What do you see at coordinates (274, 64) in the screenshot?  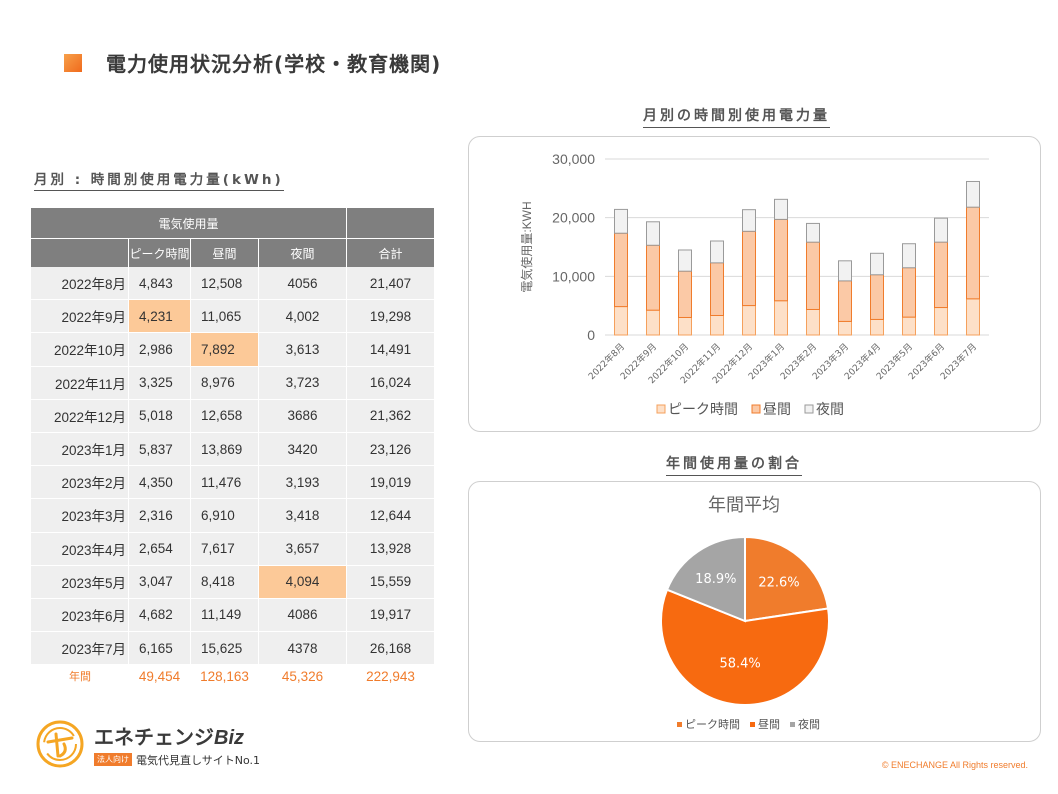 I see `page-title: 電力使用状況分析(学校・教育機関)` at bounding box center [274, 64].